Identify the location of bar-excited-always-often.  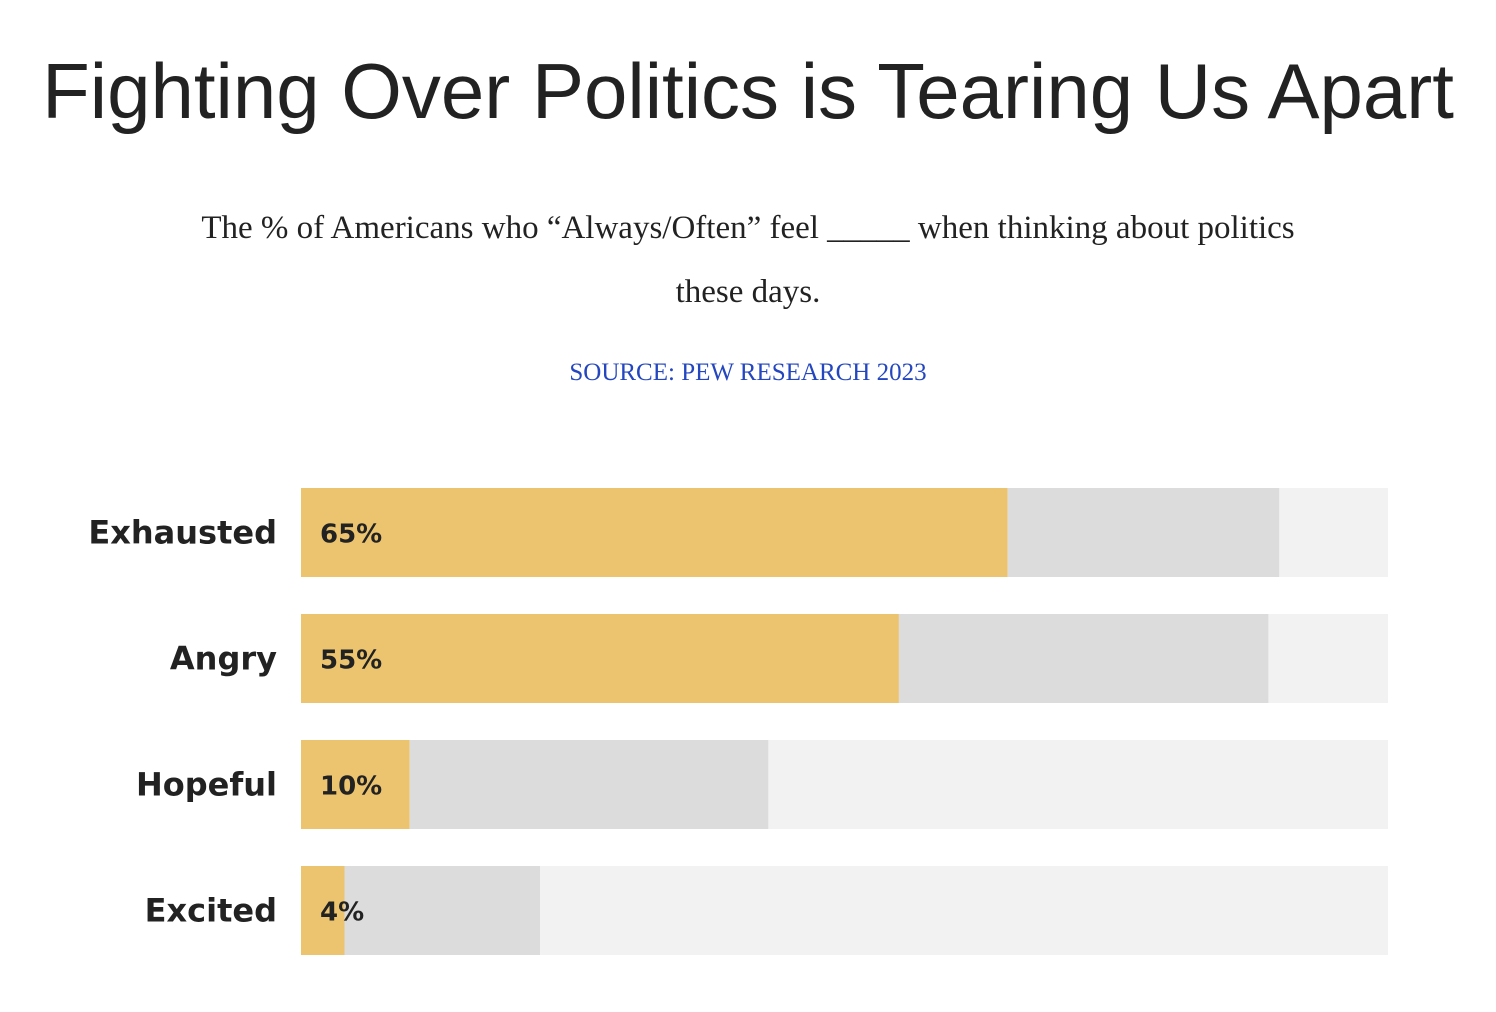
(323, 910).